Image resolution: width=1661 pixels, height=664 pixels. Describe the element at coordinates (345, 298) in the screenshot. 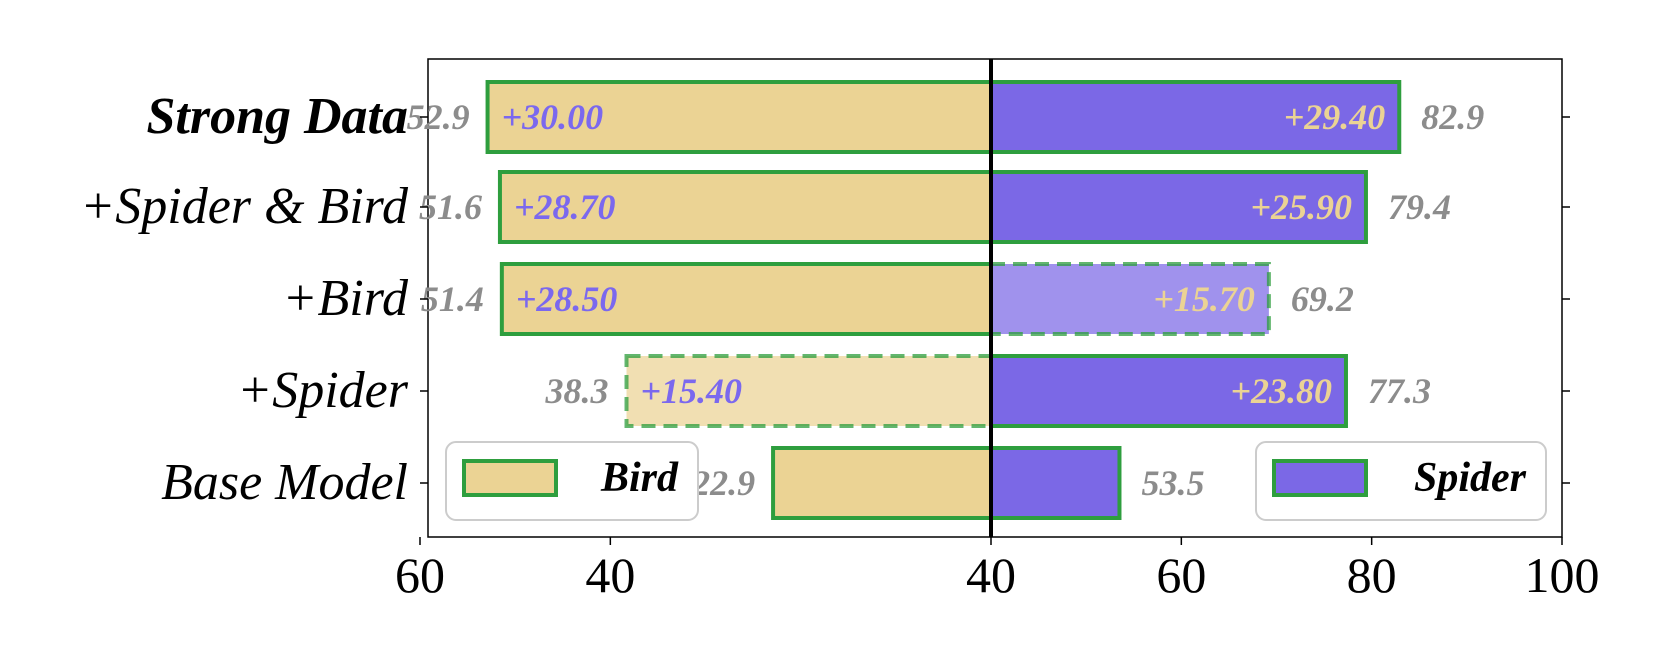

I see `category-label: +Bird` at that location.